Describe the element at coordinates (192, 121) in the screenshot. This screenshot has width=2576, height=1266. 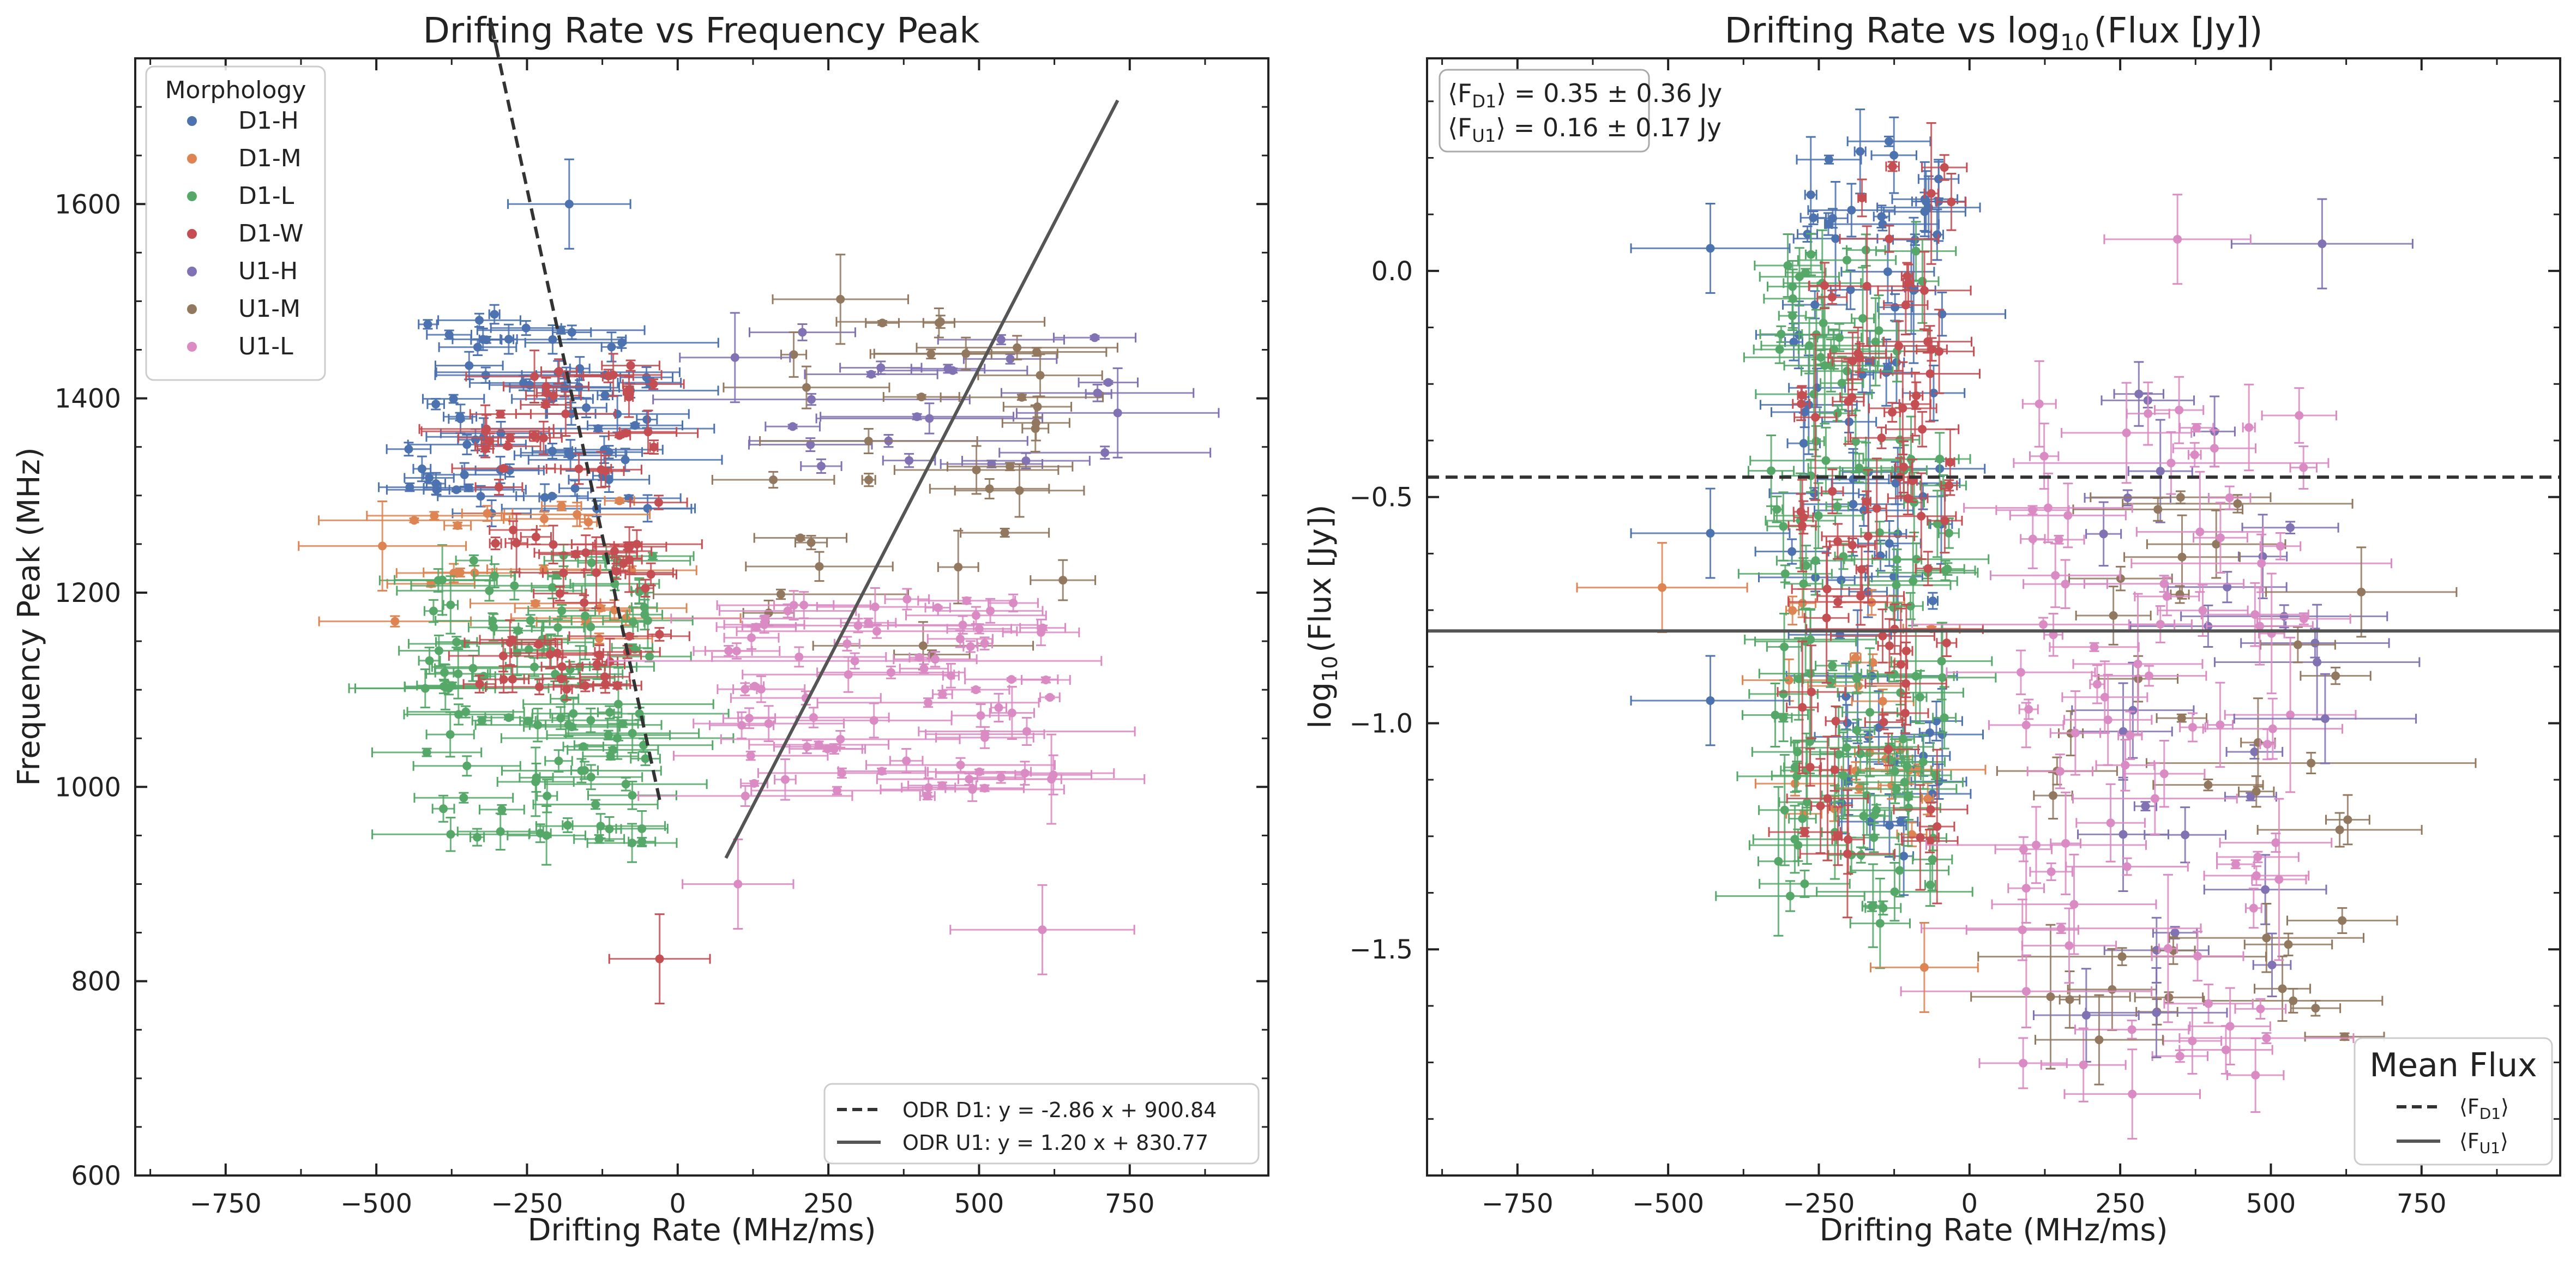
I see `legend-marker-d1-h` at that location.